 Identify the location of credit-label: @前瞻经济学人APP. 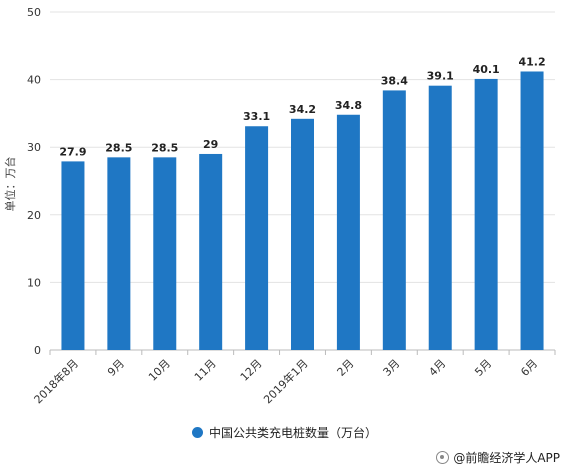
(506, 458).